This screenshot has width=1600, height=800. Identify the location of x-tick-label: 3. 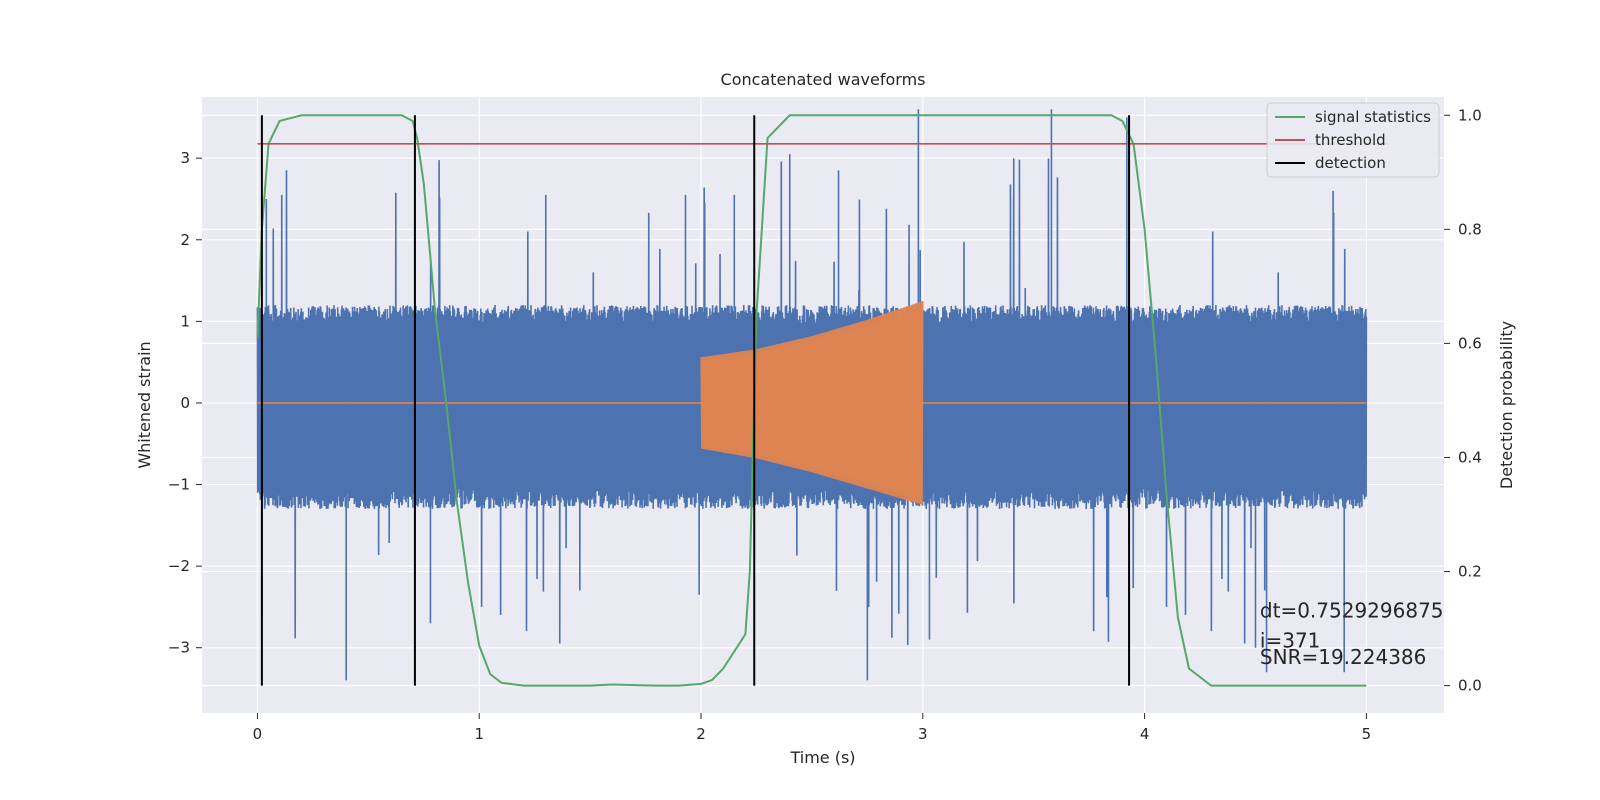
(923, 734).